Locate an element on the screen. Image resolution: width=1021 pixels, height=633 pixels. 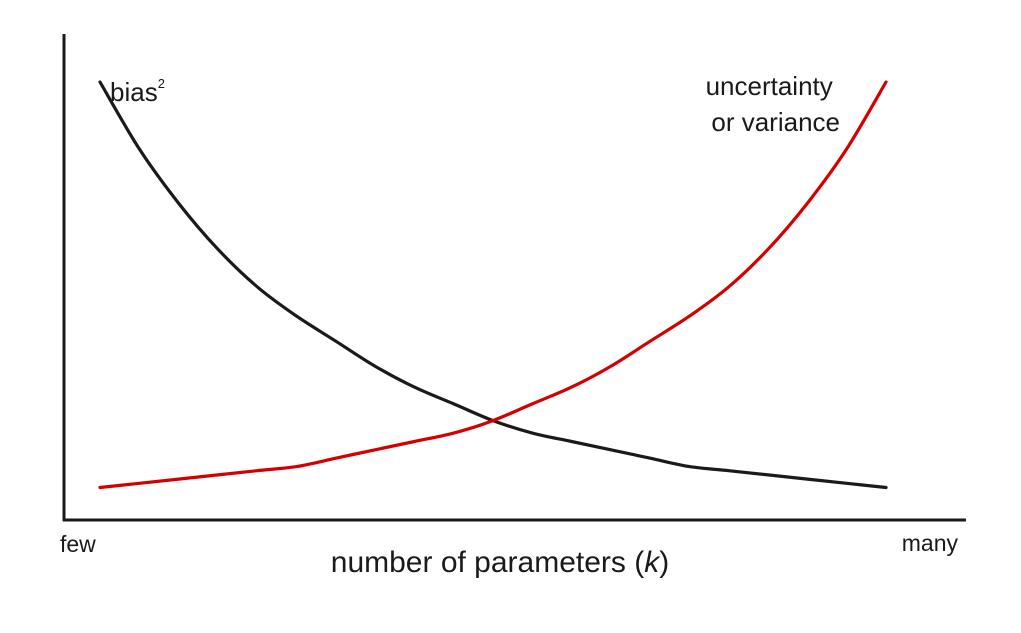
bias-superscript: 2 is located at coordinates (161, 83).